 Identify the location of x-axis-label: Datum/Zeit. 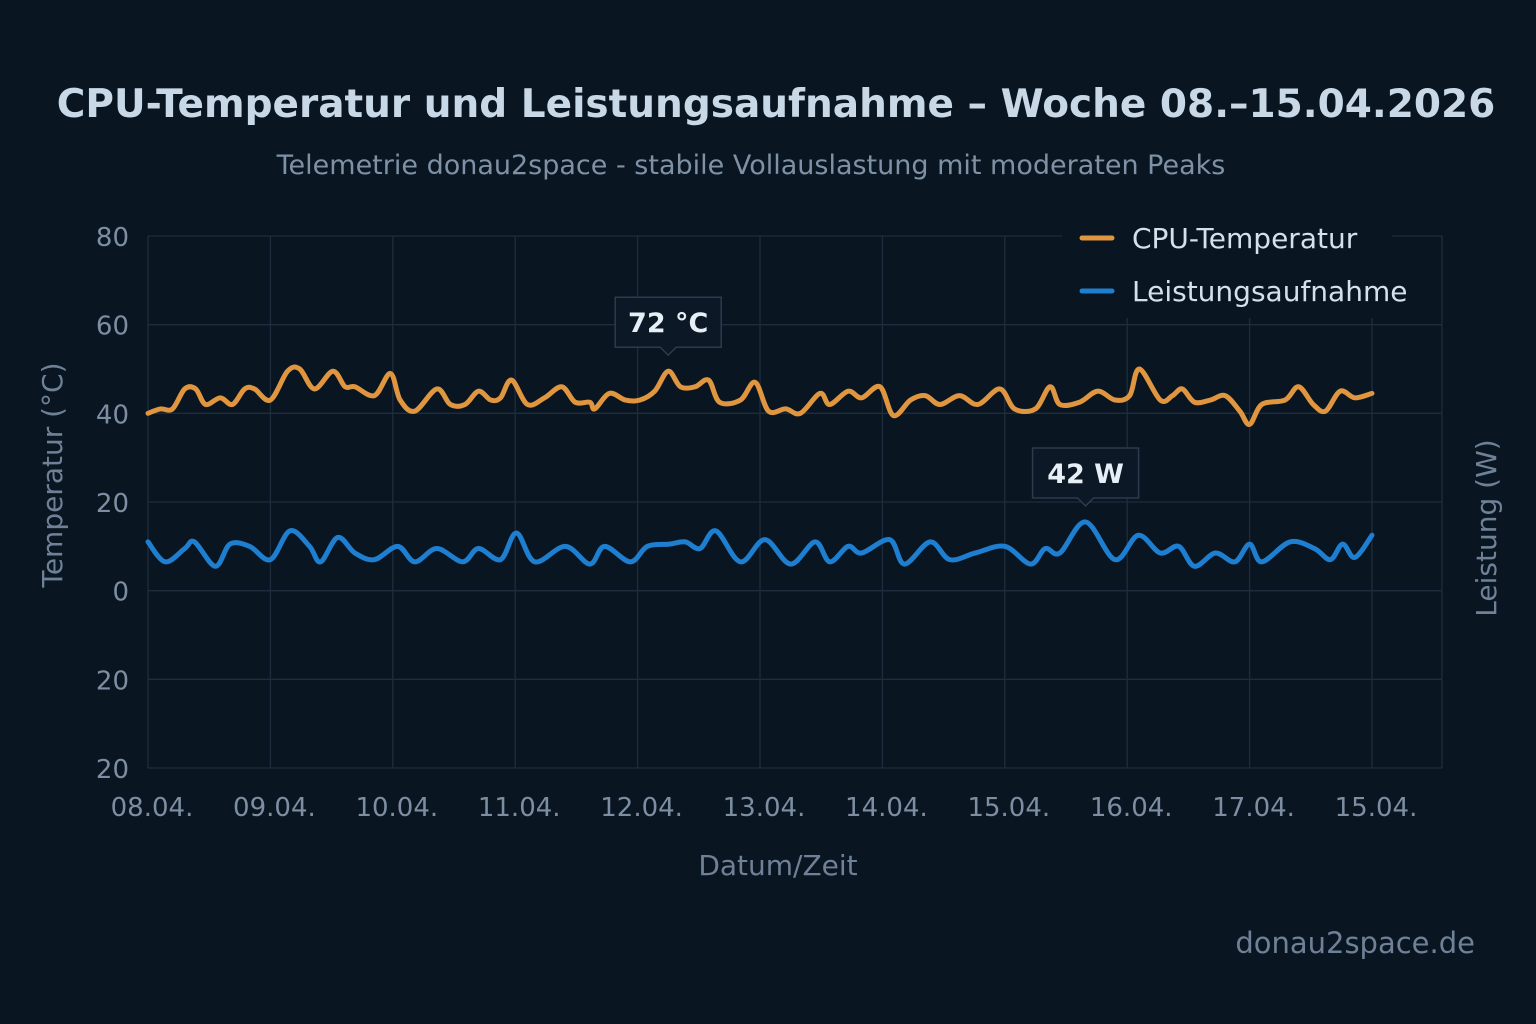
(777, 865).